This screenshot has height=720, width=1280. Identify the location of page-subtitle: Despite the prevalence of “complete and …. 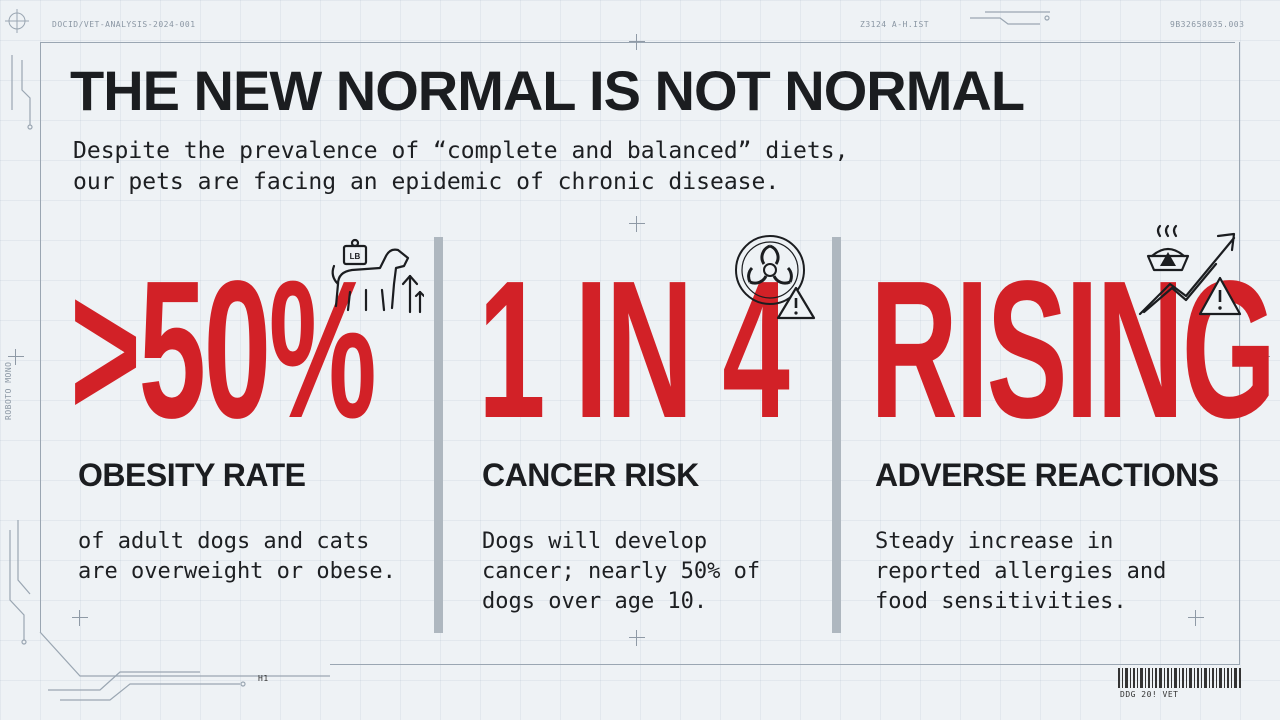
(523, 167).